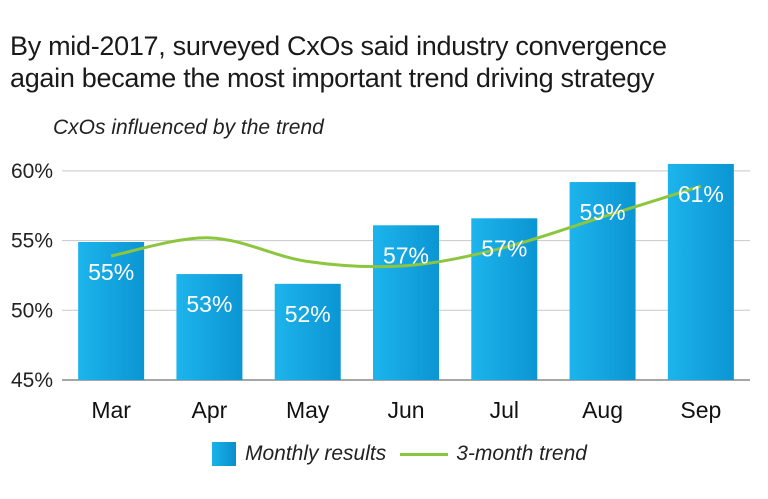 The image size is (768, 499). I want to click on legend-line-swatch, so click(424, 454).